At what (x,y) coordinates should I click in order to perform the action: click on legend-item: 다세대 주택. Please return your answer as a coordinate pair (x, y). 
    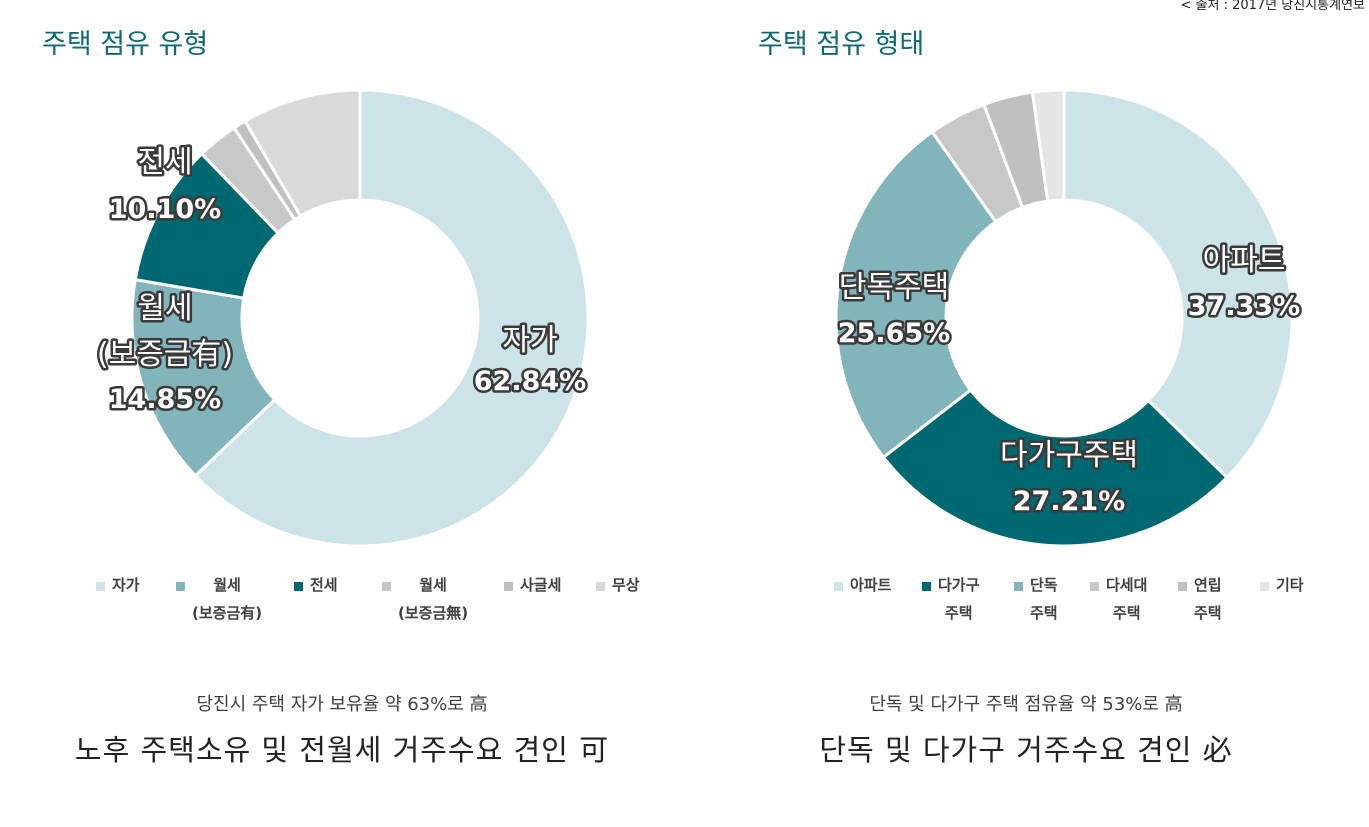
    Looking at the image, I should click on (1134, 601).